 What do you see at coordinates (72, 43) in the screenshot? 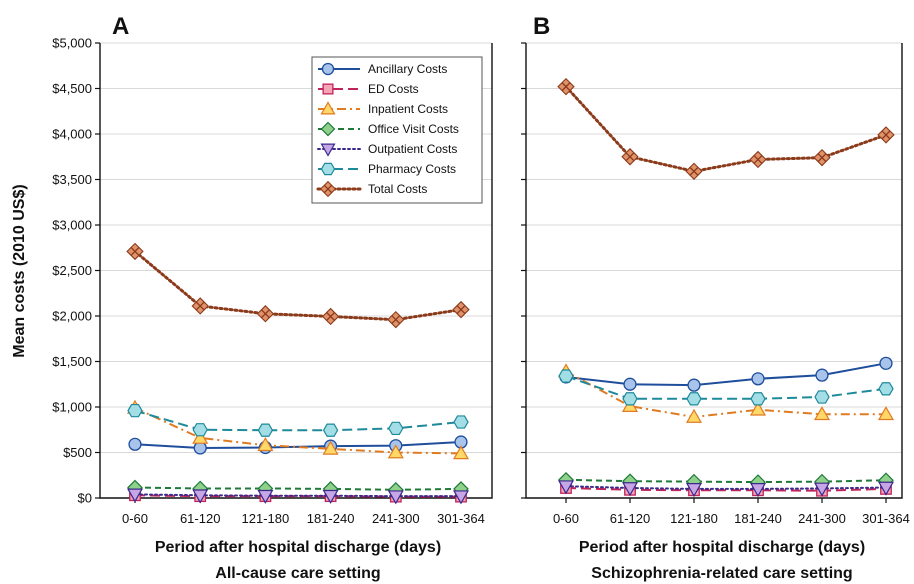
I see `y-tick-label: $5,000` at bounding box center [72, 43].